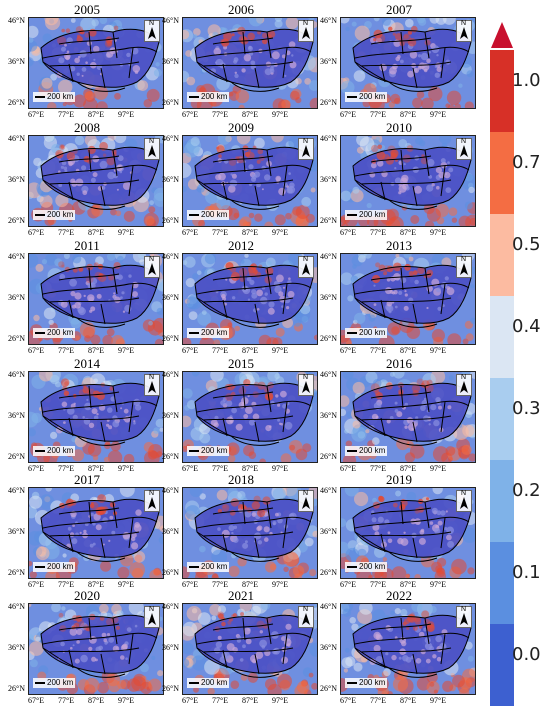 Image resolution: width=550 pixels, height=706 pixels. What do you see at coordinates (526, 490) in the screenshot?
I see `colorbar-tick-label: 0.2` at bounding box center [526, 490].